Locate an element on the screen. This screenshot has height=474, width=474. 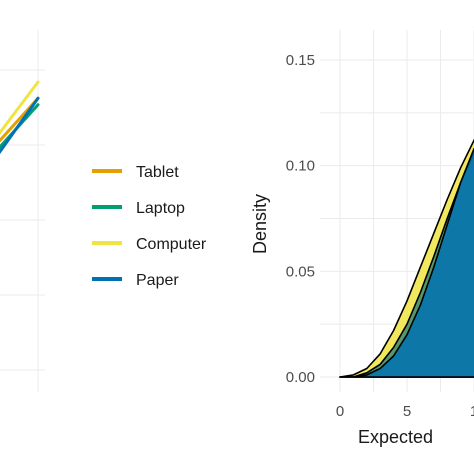
legend-label-paper: Paper is located at coordinates (157, 280).